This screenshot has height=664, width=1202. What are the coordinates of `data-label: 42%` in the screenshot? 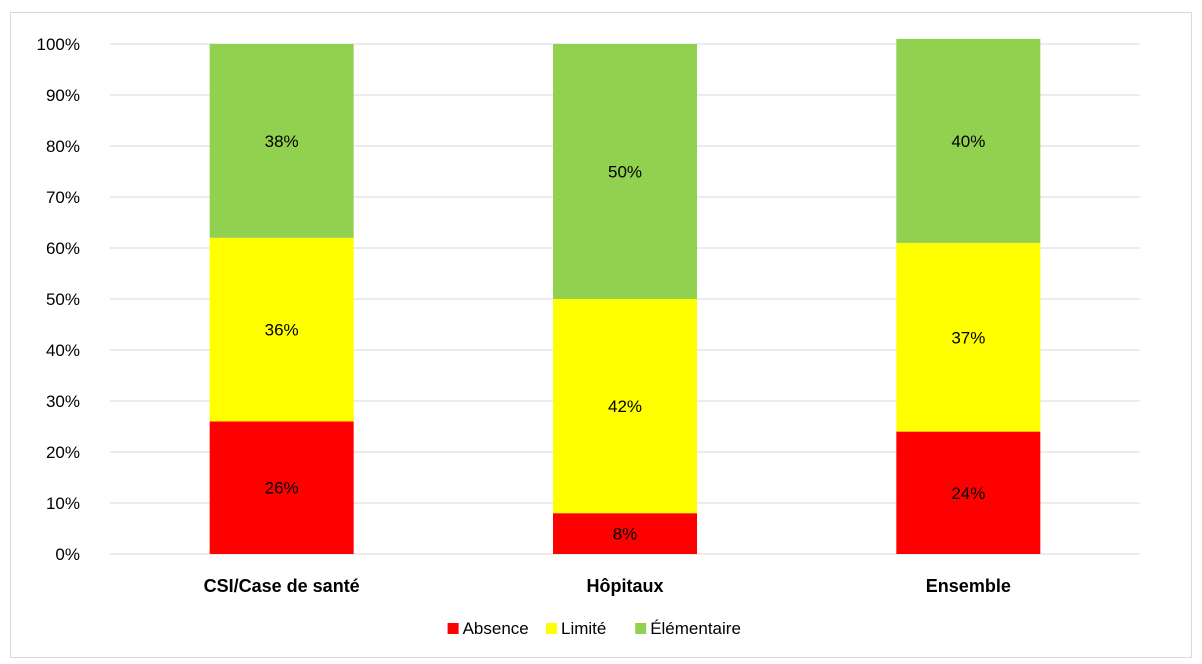 It's located at (625, 406).